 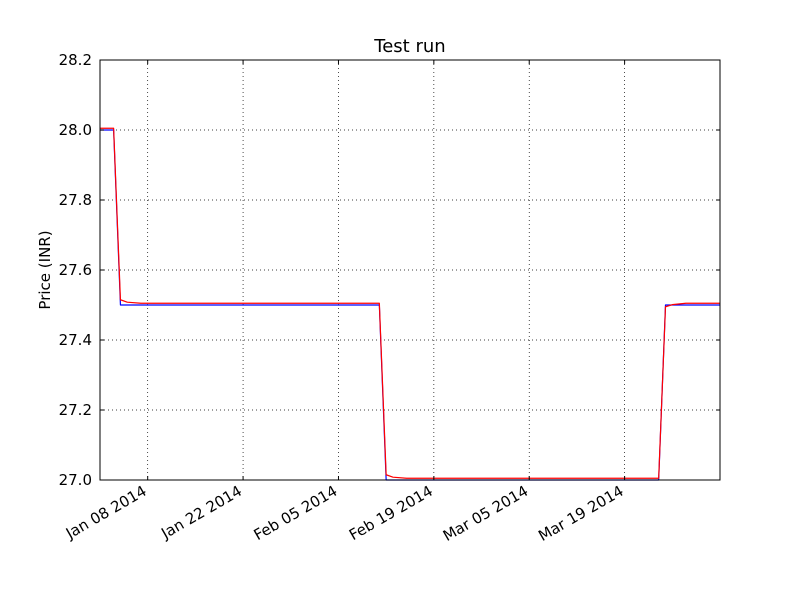 What do you see at coordinates (75, 270) in the screenshot?
I see `y-tick-label: 27.6` at bounding box center [75, 270].